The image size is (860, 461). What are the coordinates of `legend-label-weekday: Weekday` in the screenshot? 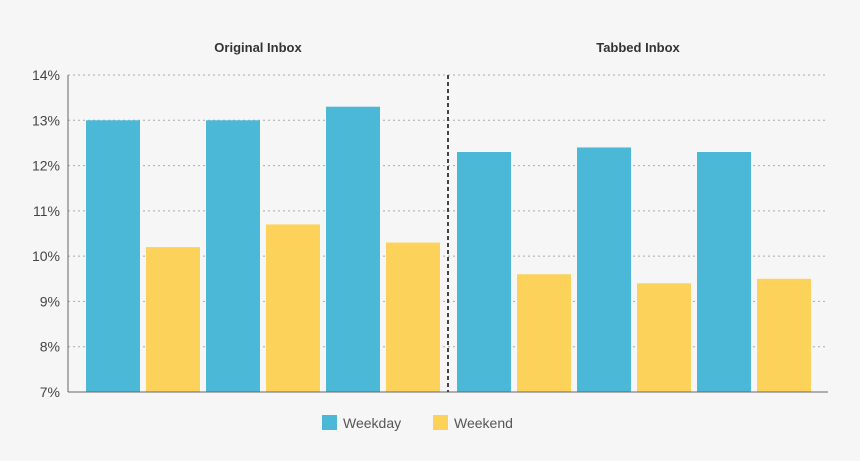 It's located at (372, 423).